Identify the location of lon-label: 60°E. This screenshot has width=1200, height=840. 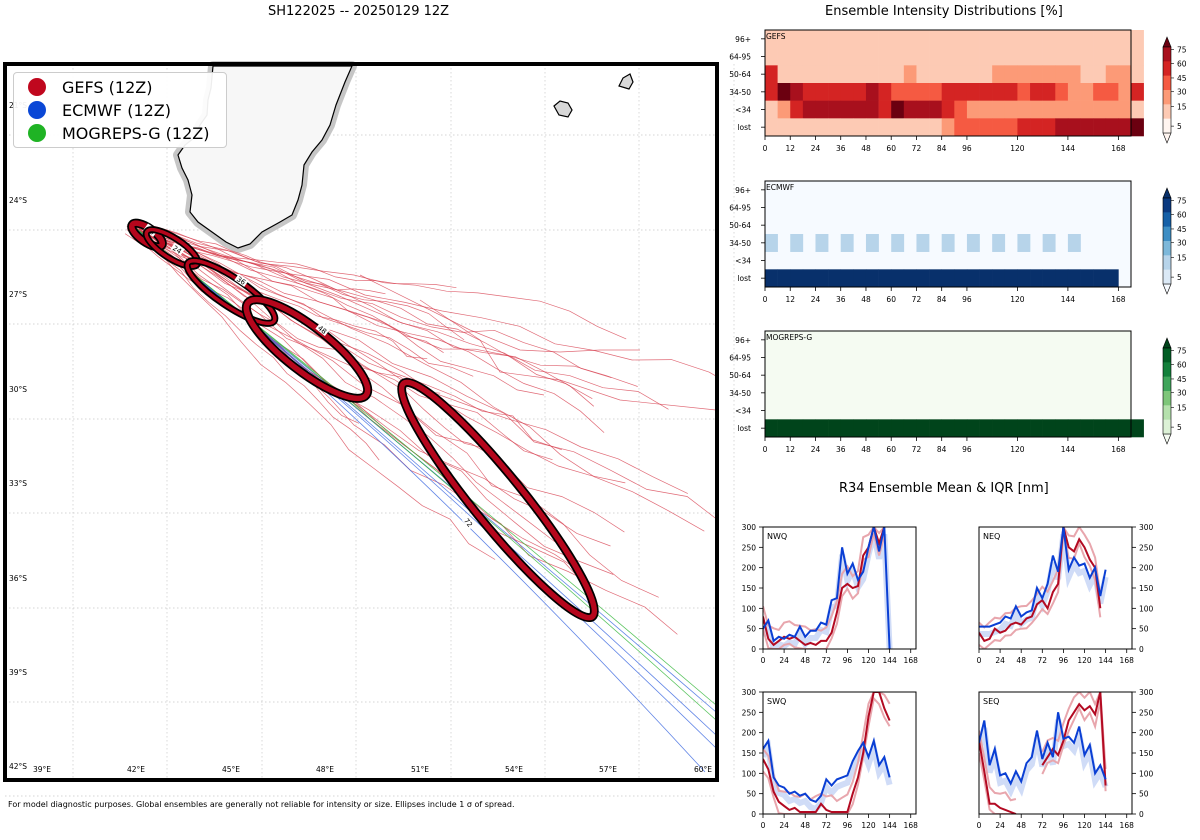
(703, 769).